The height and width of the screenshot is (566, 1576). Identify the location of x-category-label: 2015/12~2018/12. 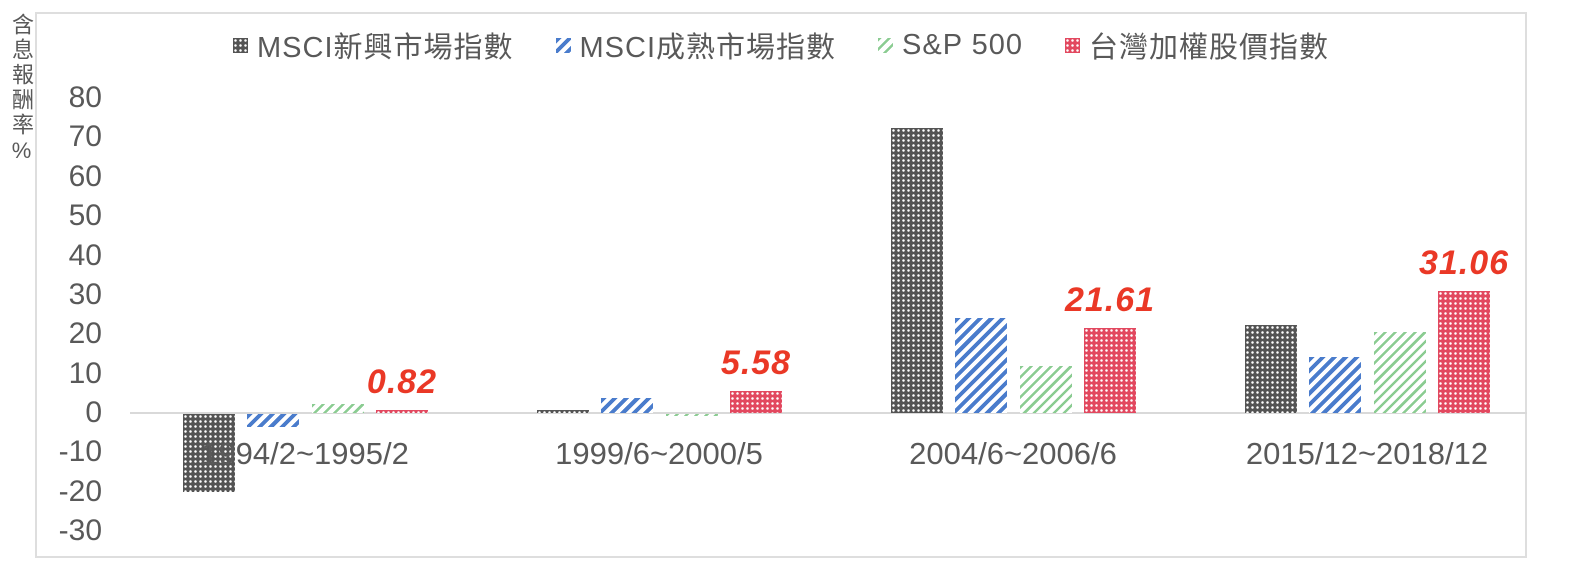
(1367, 453).